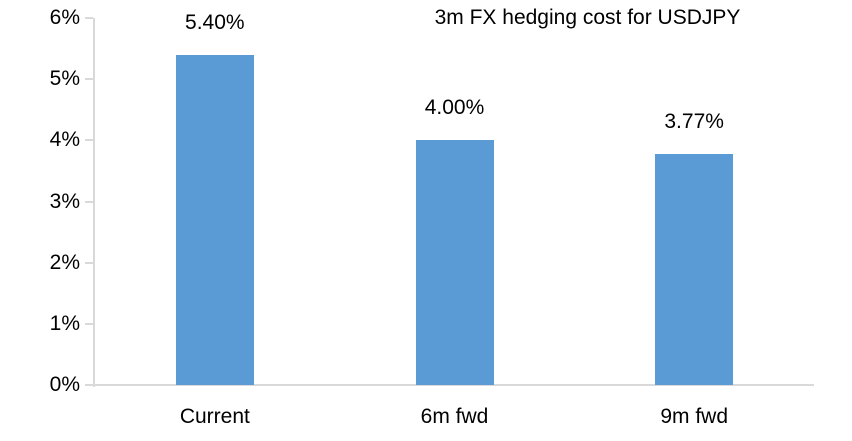 The width and height of the screenshot is (852, 441). Describe the element at coordinates (64, 17) in the screenshot. I see `y-tick-label: 6%` at that location.